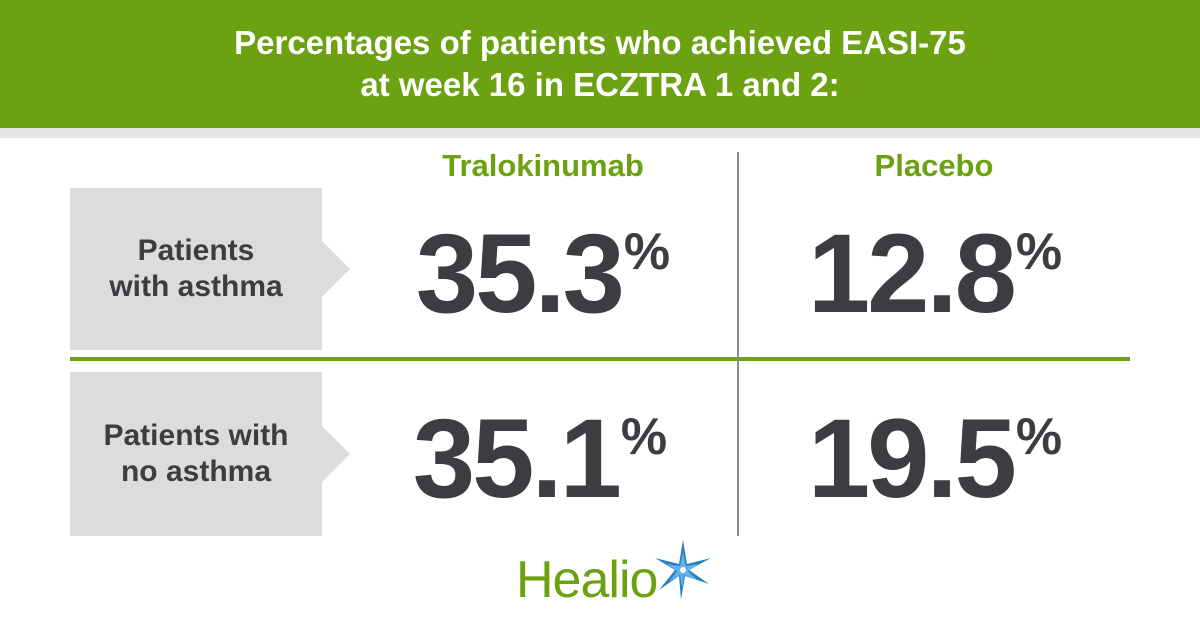 This screenshot has width=1200, height=630. What do you see at coordinates (600, 359) in the screenshot?
I see `row-divider` at bounding box center [600, 359].